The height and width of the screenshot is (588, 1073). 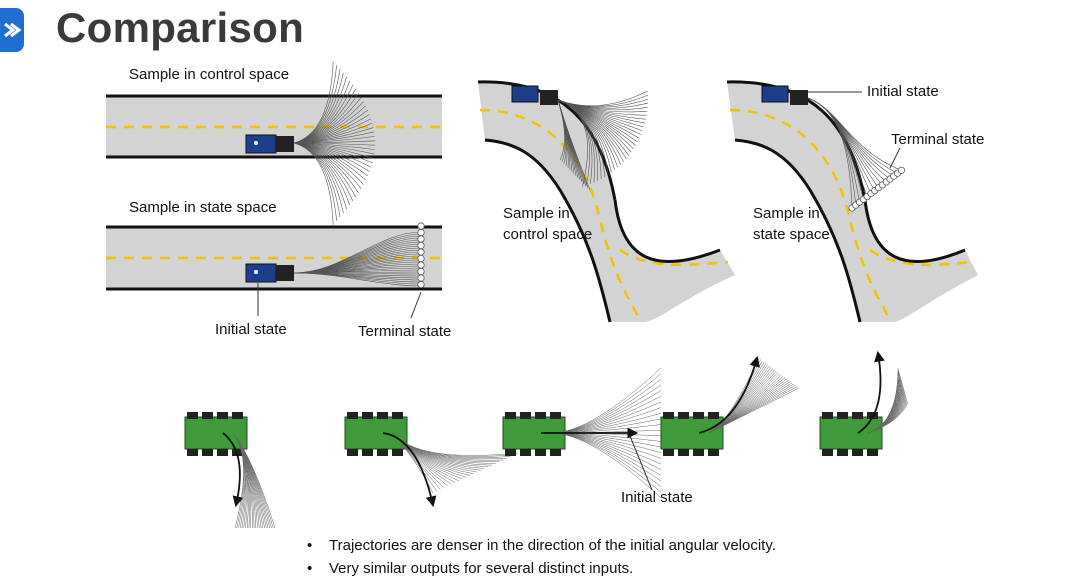 What do you see at coordinates (791, 234) in the screenshot?
I see `label-curve-state-2: state space` at bounding box center [791, 234].